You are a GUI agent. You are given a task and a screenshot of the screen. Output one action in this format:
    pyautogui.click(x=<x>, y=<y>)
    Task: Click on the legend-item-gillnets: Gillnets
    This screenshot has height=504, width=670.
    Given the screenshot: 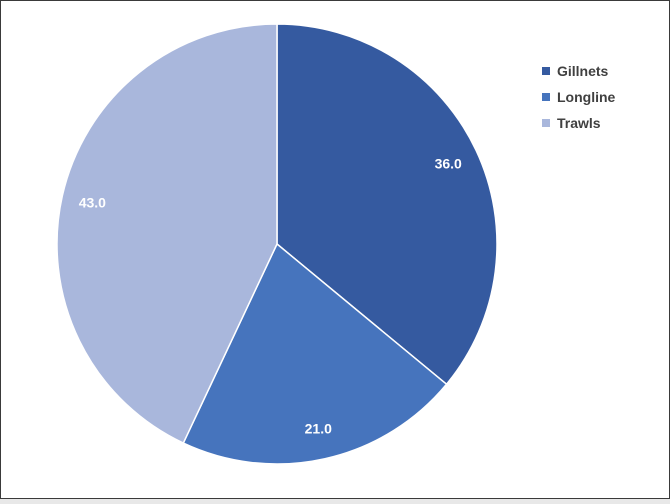 What is the action you would take?
    pyautogui.click(x=578, y=71)
    